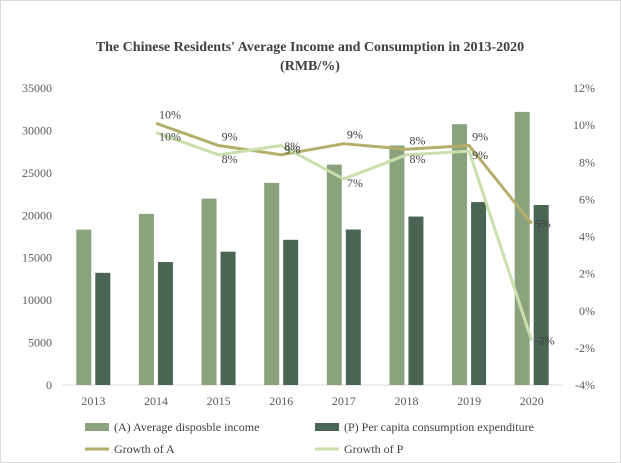 The image size is (621, 463). I want to click on left-tick-label: 0, so click(49, 385).